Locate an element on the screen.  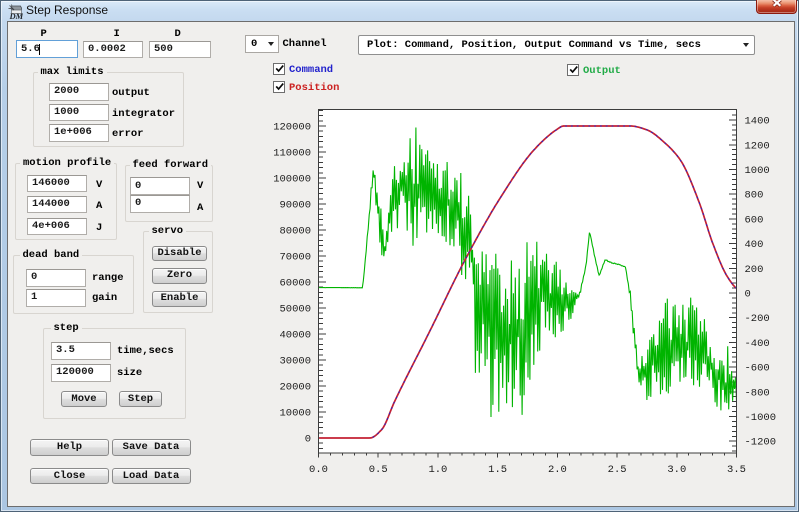
svg-text: 110000 is located at coordinates (292, 154).